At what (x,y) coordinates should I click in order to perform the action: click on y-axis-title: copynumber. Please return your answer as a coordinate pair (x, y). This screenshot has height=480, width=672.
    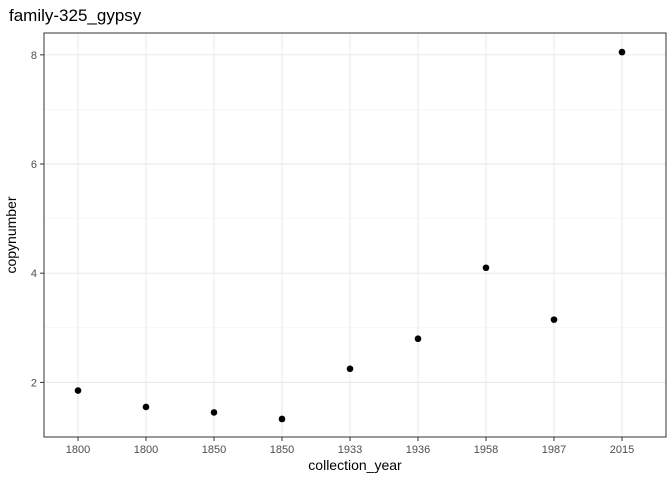
    Looking at the image, I should click on (11, 234).